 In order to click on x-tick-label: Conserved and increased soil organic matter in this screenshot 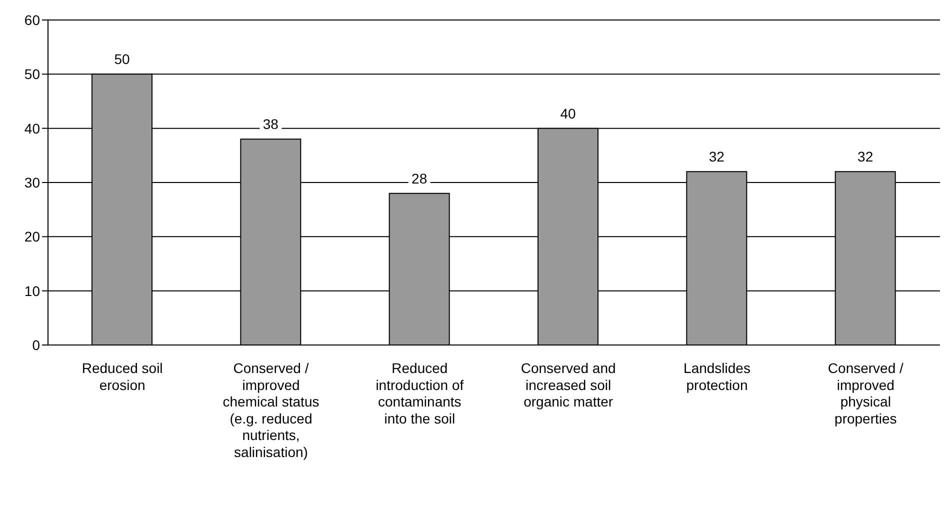, I will do `click(568, 385)`.